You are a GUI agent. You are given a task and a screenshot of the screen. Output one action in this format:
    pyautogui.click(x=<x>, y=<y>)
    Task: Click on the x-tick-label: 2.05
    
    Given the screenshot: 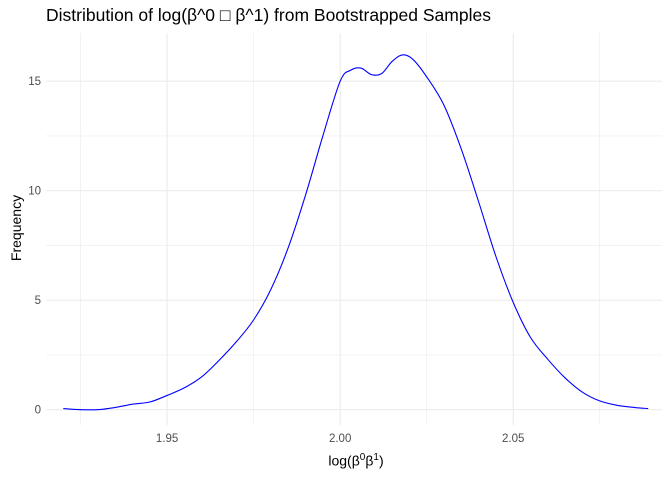 What is the action you would take?
    pyautogui.click(x=513, y=439)
    